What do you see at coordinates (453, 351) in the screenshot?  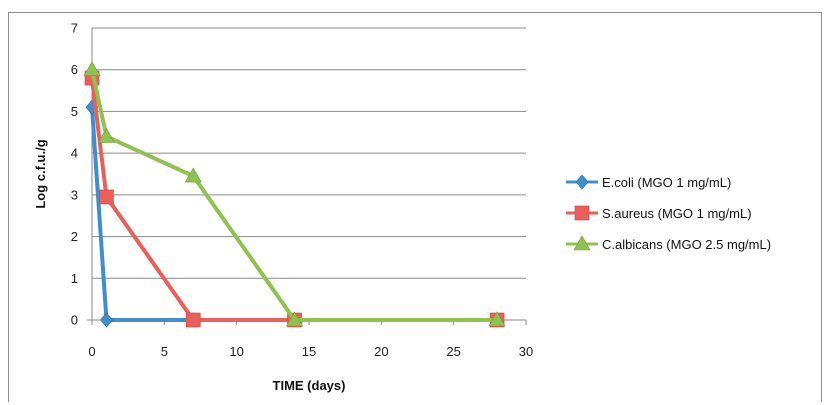 I see `x-tick-label: 25` at bounding box center [453, 351].